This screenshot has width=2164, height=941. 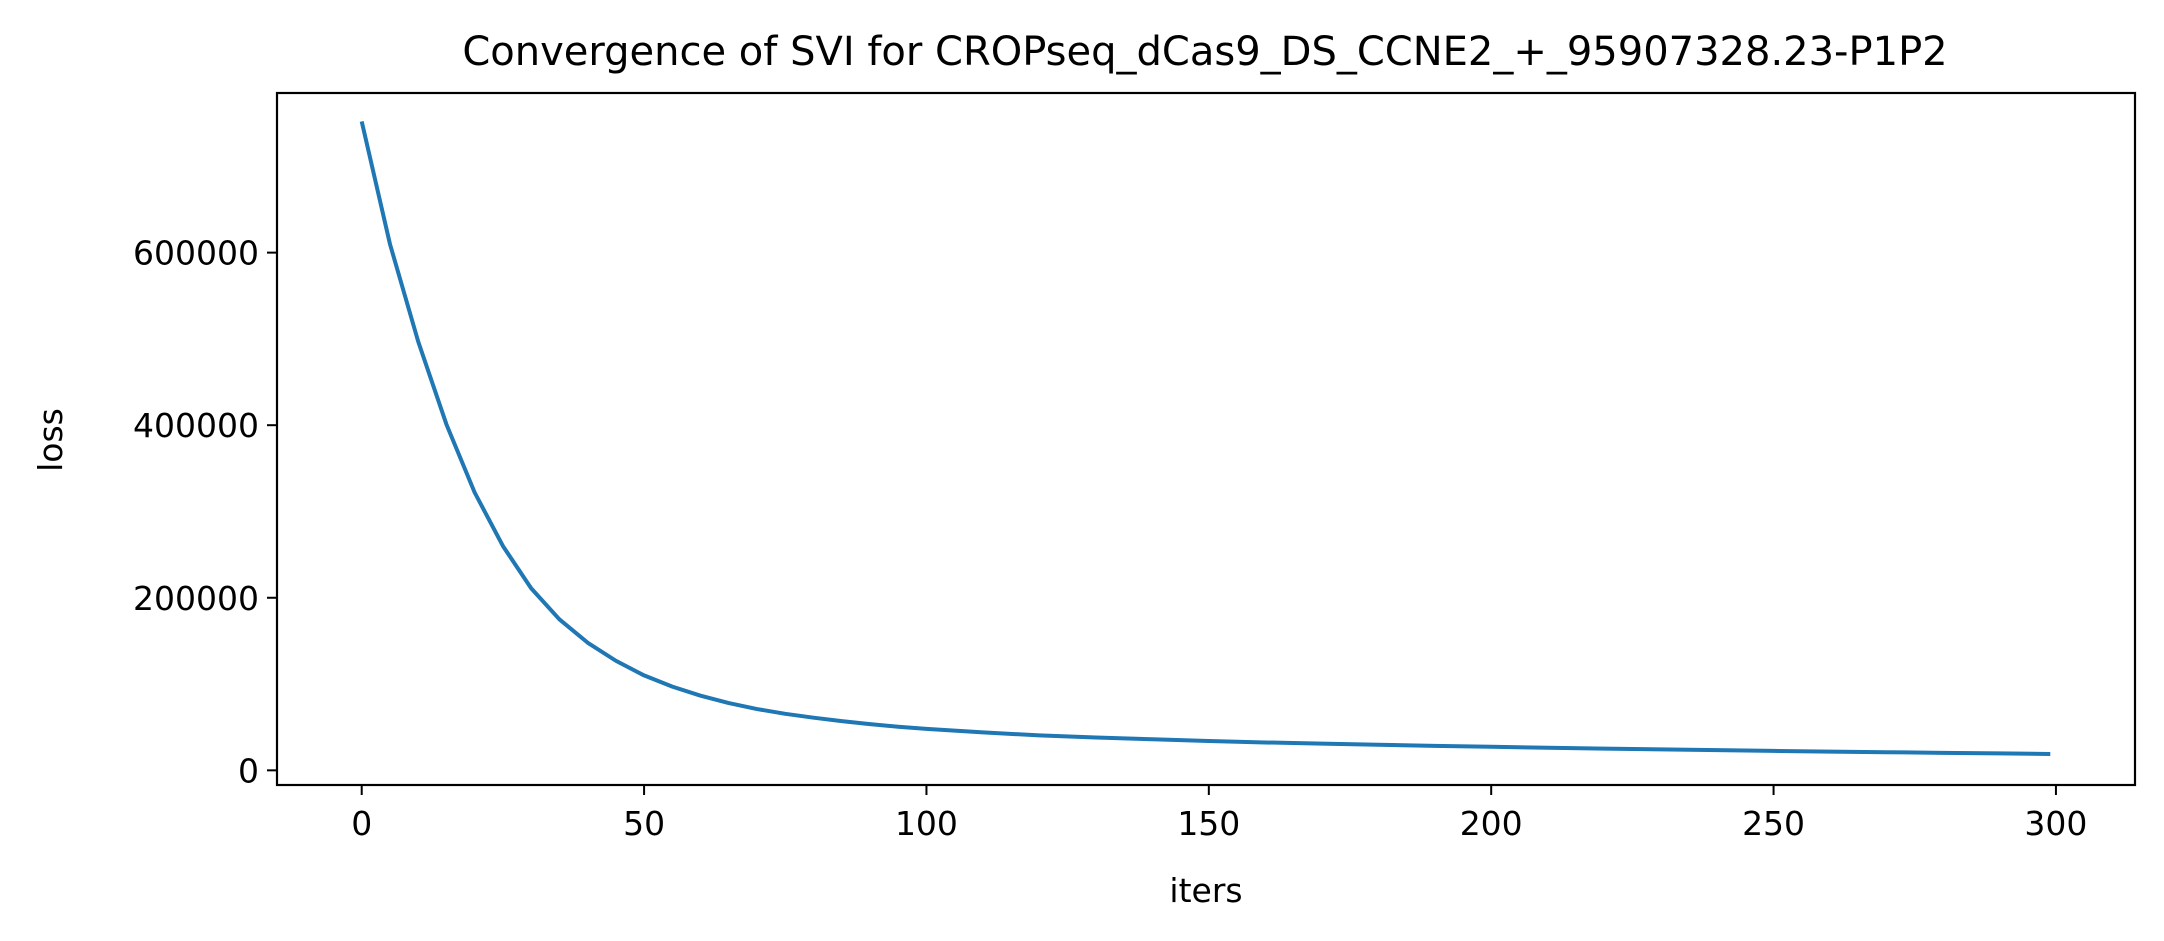 I want to click on x-tick-label: 100, so click(x=926, y=823).